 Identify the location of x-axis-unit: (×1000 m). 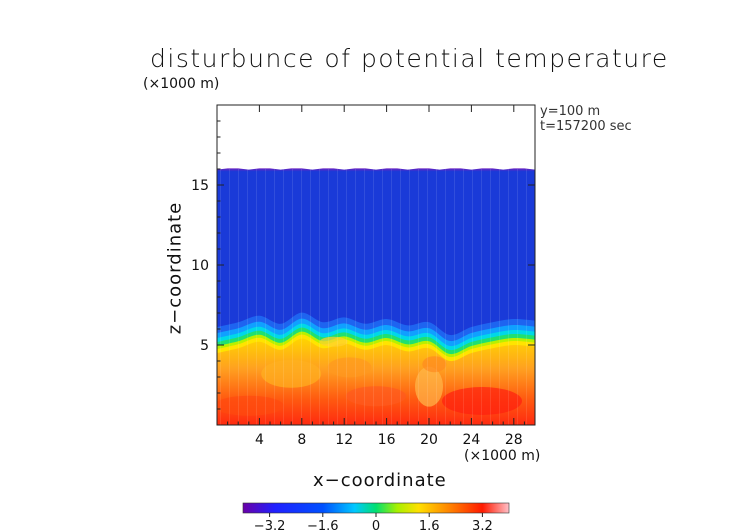
(502, 456).